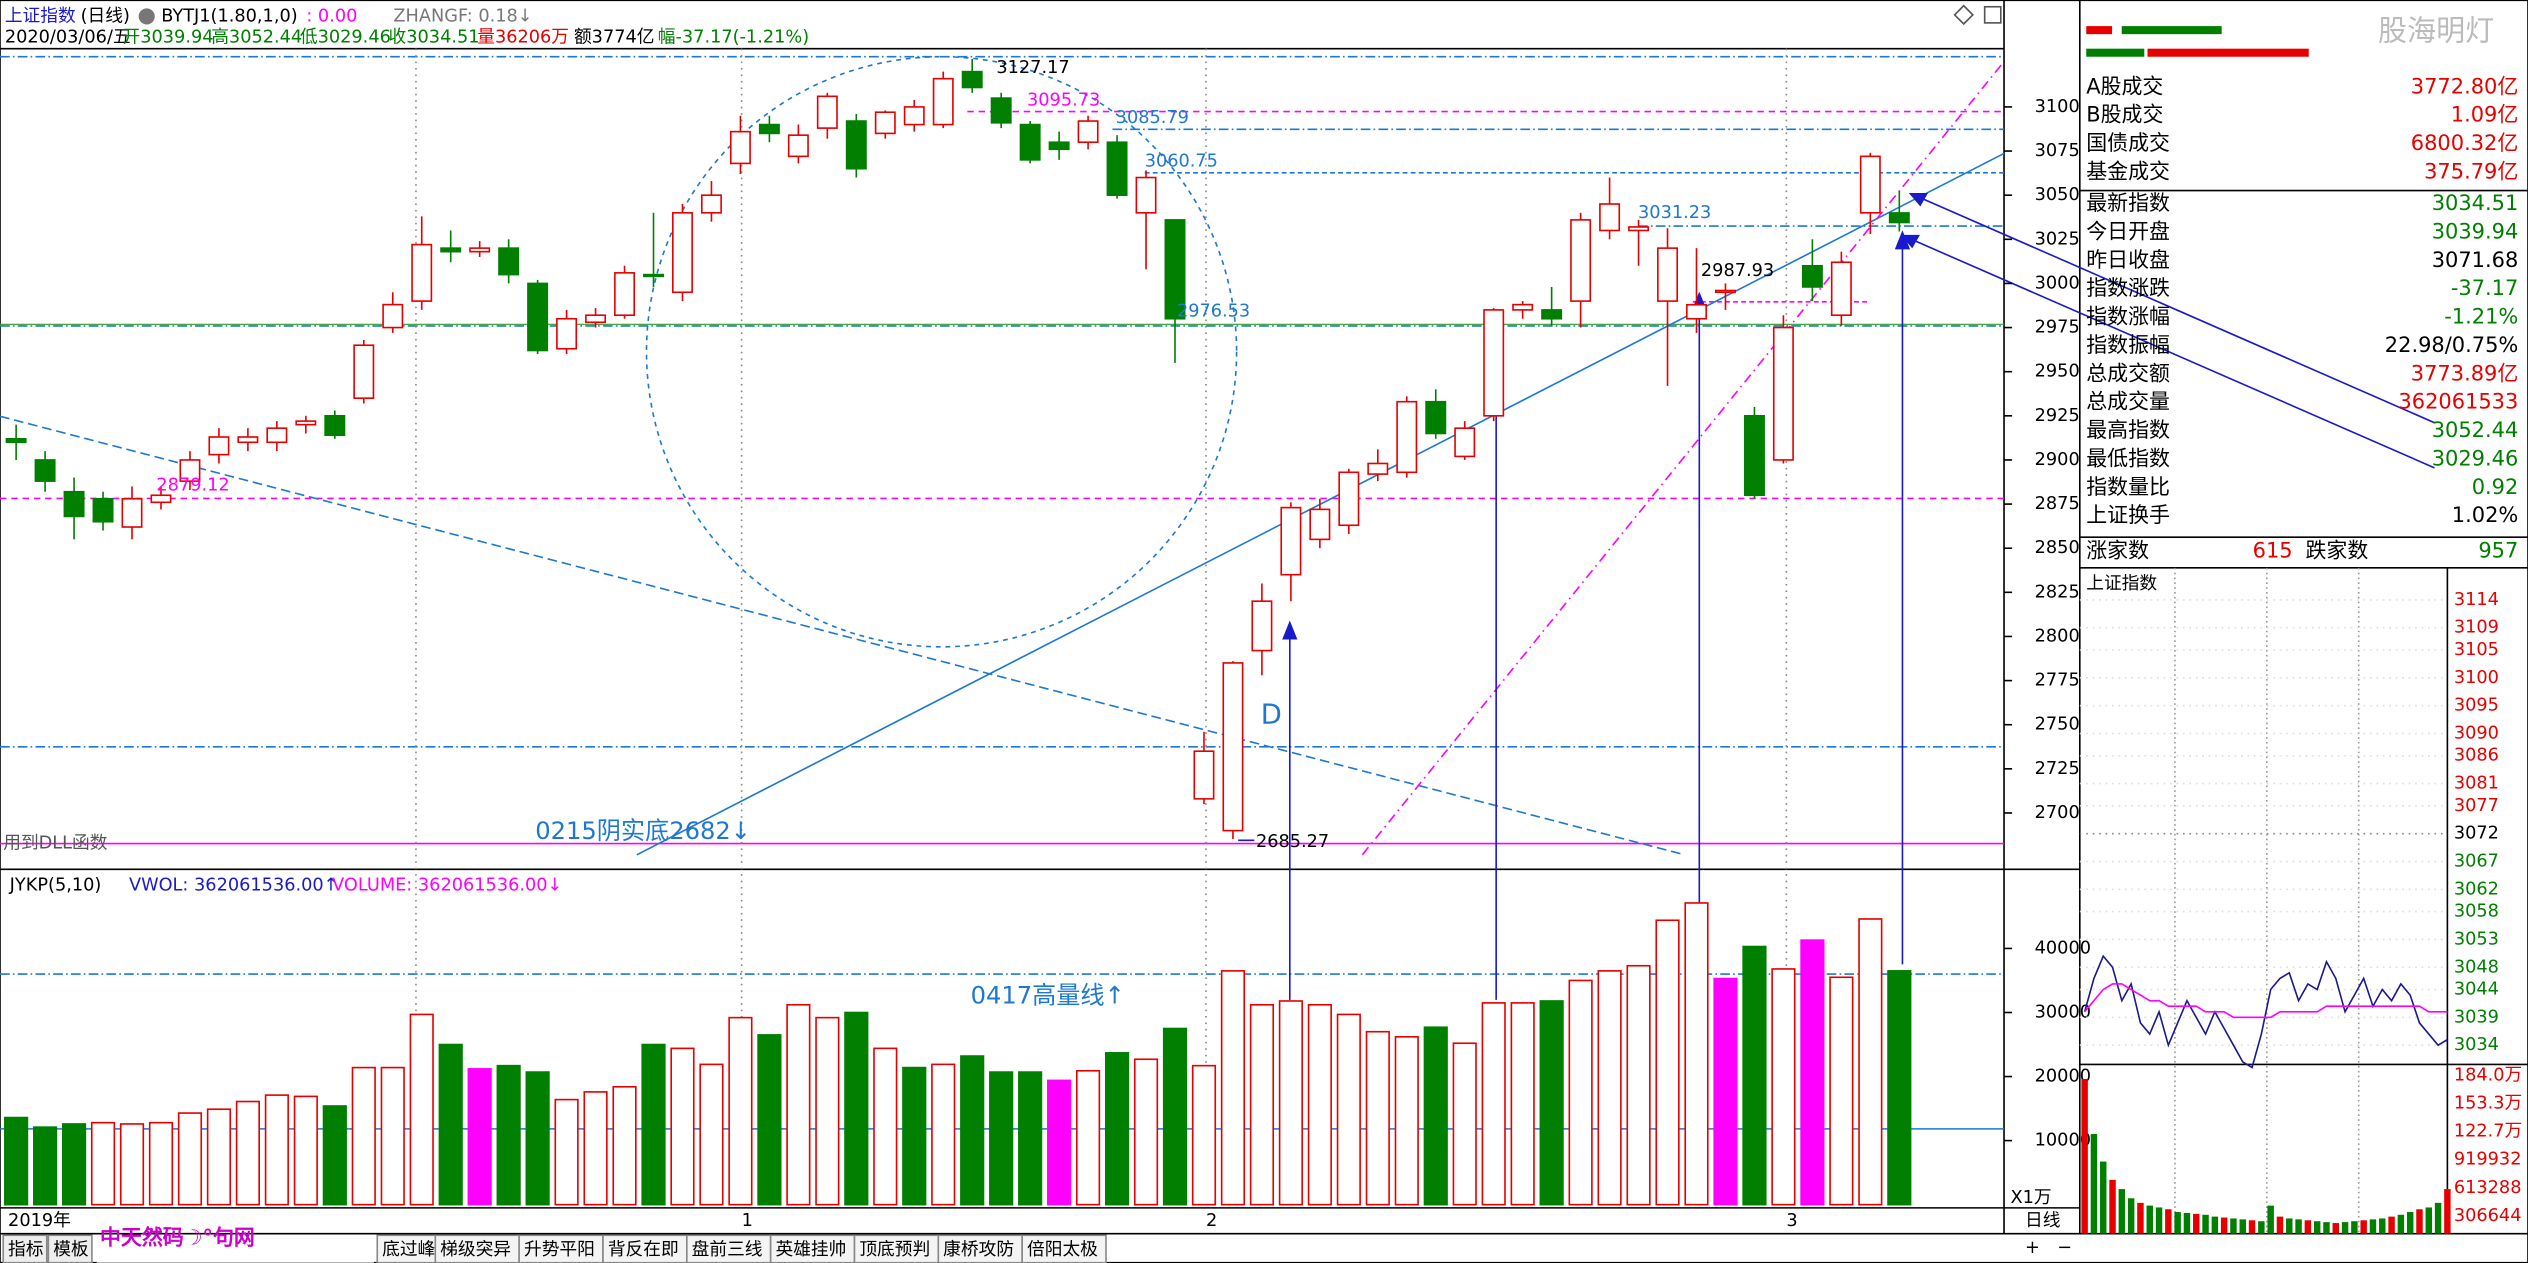 The width and height of the screenshot is (2528, 1263). I want to click on formula-label: 倍阳太极, so click(1062, 1249).